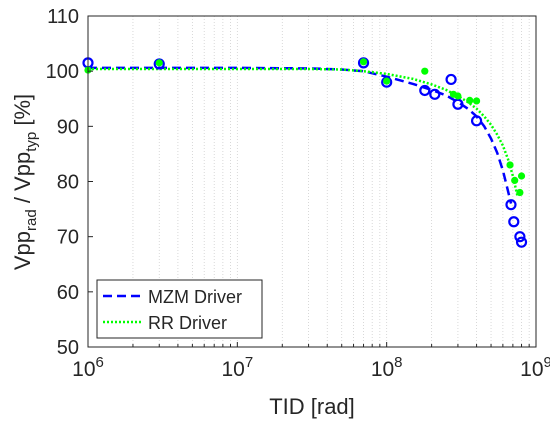 The image size is (550, 426). Describe the element at coordinates (22, 250) in the screenshot. I see `y-label-part-1: Vpp` at that location.